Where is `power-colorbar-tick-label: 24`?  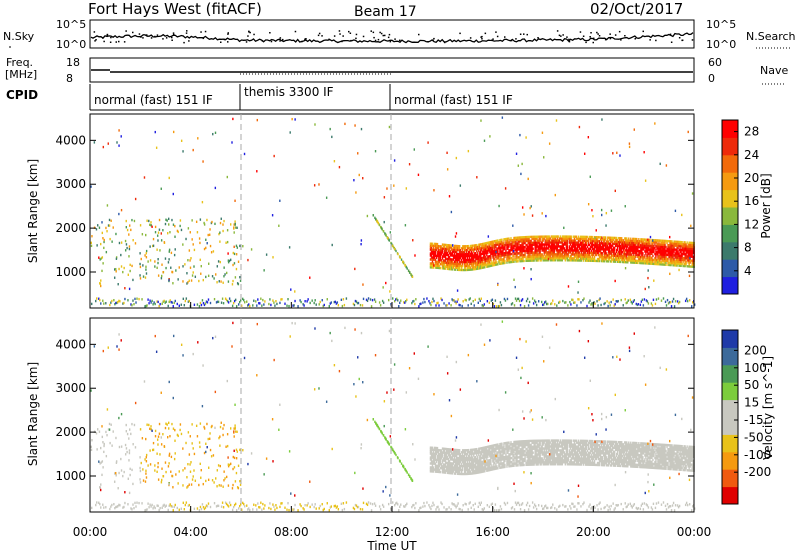 power-colorbar-tick-label: 24 is located at coordinates (751, 155).